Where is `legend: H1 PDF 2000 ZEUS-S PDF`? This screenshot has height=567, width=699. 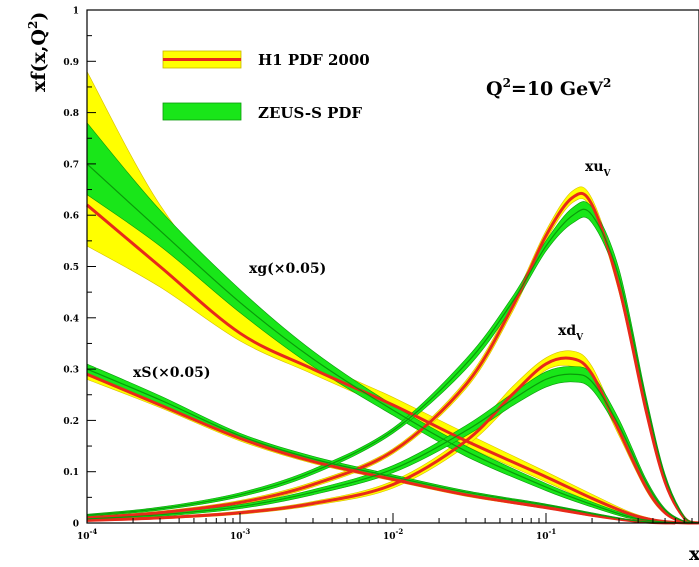 legend: H1 PDF 2000 ZEUS-S PDF is located at coordinates (266, 86).